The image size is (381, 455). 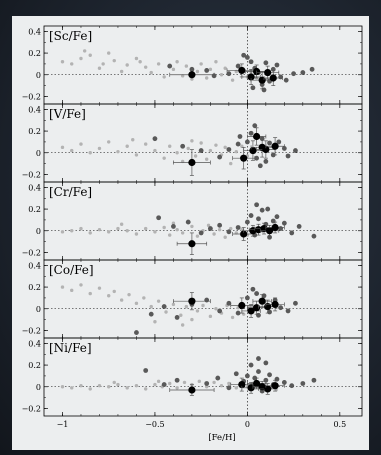 I want to click on y-tick-label: 0.4, so click(x=34, y=343).